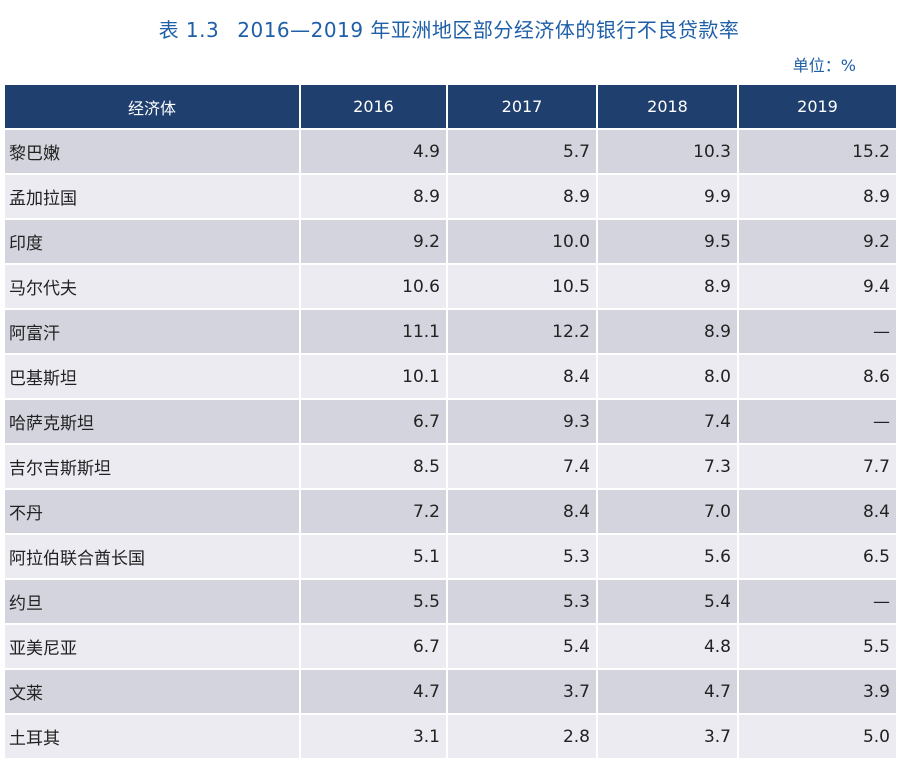 The image size is (898, 762). What do you see at coordinates (666, 737) in the screenshot?
I see `value-2018: 3.7` at bounding box center [666, 737].